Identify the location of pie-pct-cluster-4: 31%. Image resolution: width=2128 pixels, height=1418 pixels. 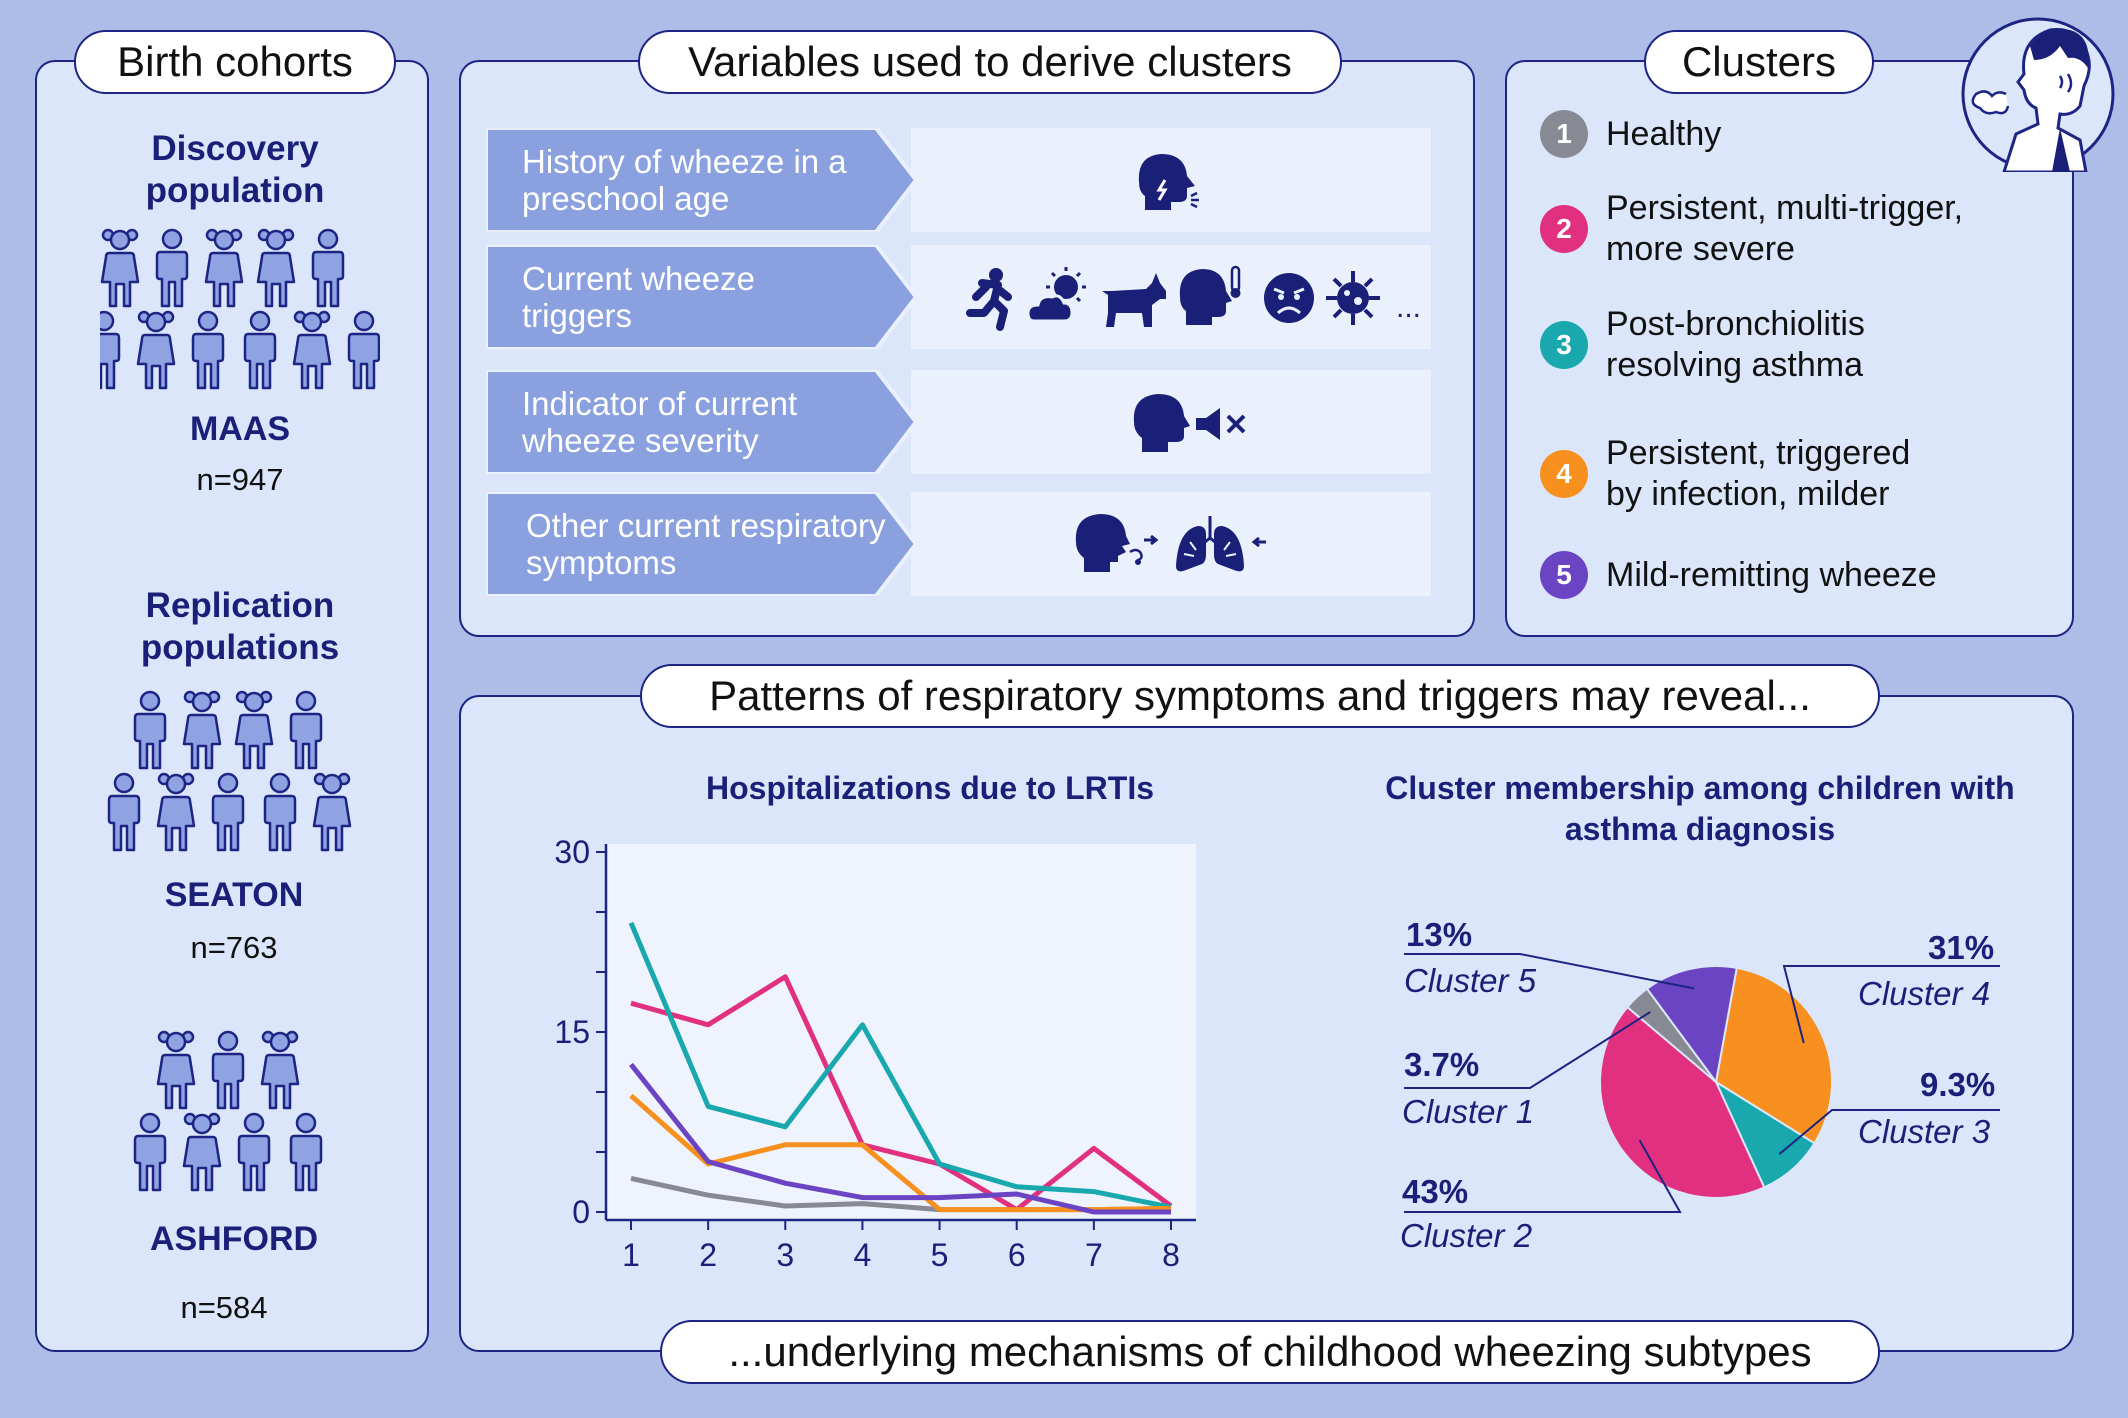
(1961, 947).